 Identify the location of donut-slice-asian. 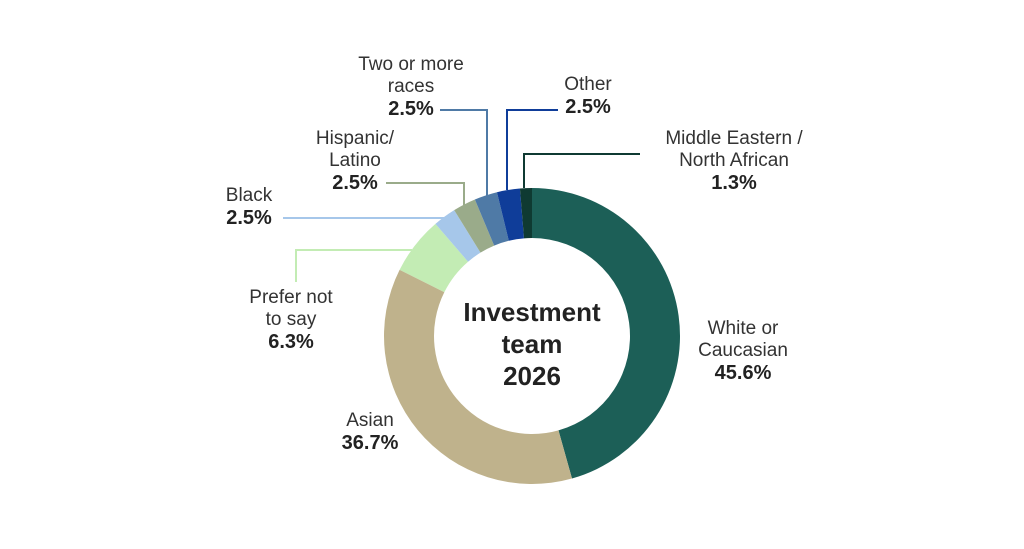
(478, 376).